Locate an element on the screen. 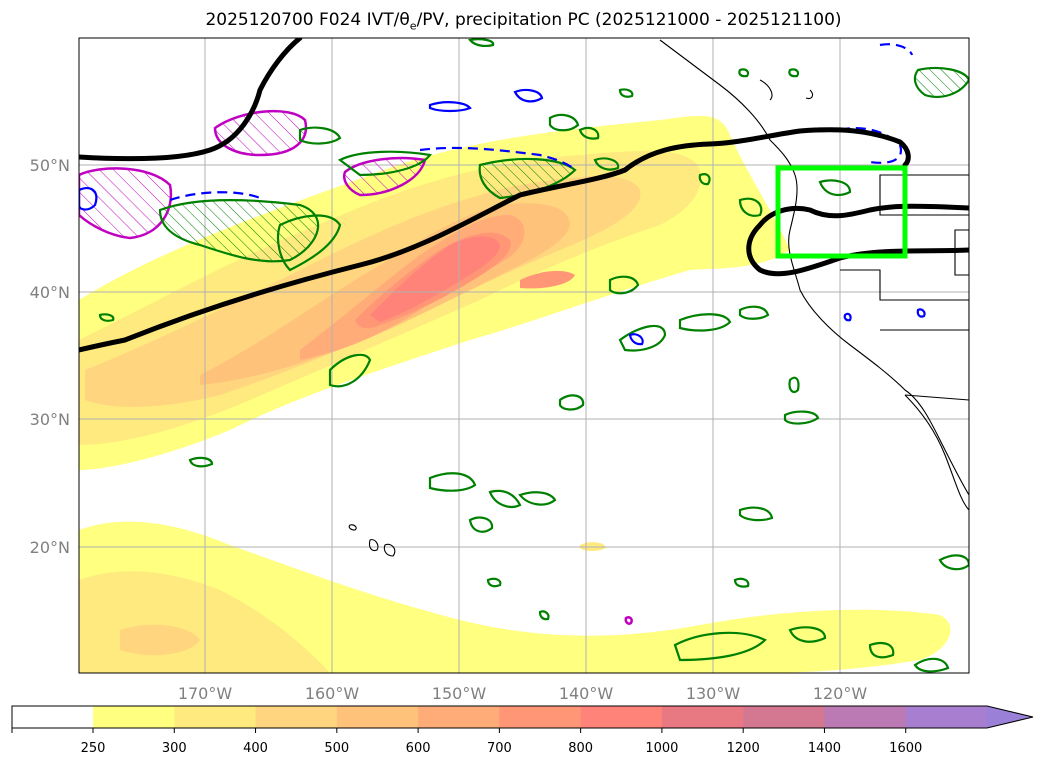 This screenshot has height=767, width=1047. colorbar-tick-label: 1000 is located at coordinates (661, 748).